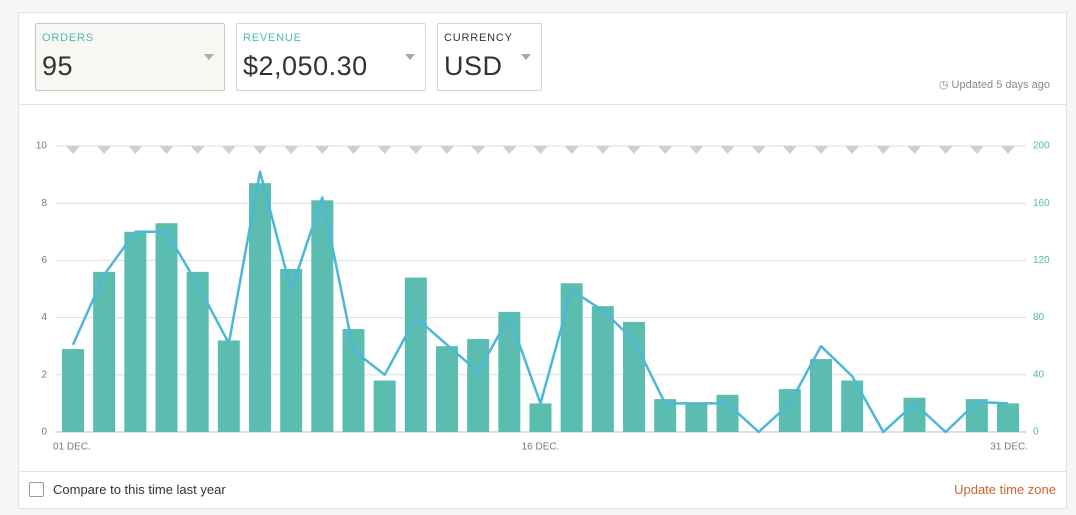 The width and height of the screenshot is (1076, 515). Describe the element at coordinates (1036, 432) in the screenshot. I see `y2-tick-label: 0` at that location.